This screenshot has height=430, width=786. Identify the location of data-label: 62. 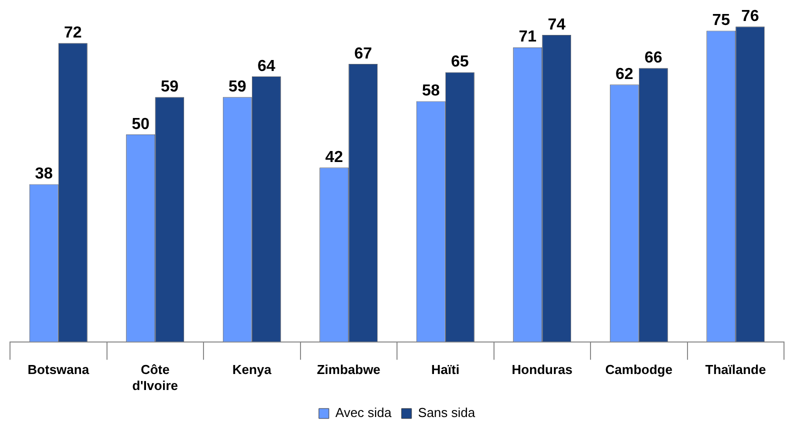
(624, 75).